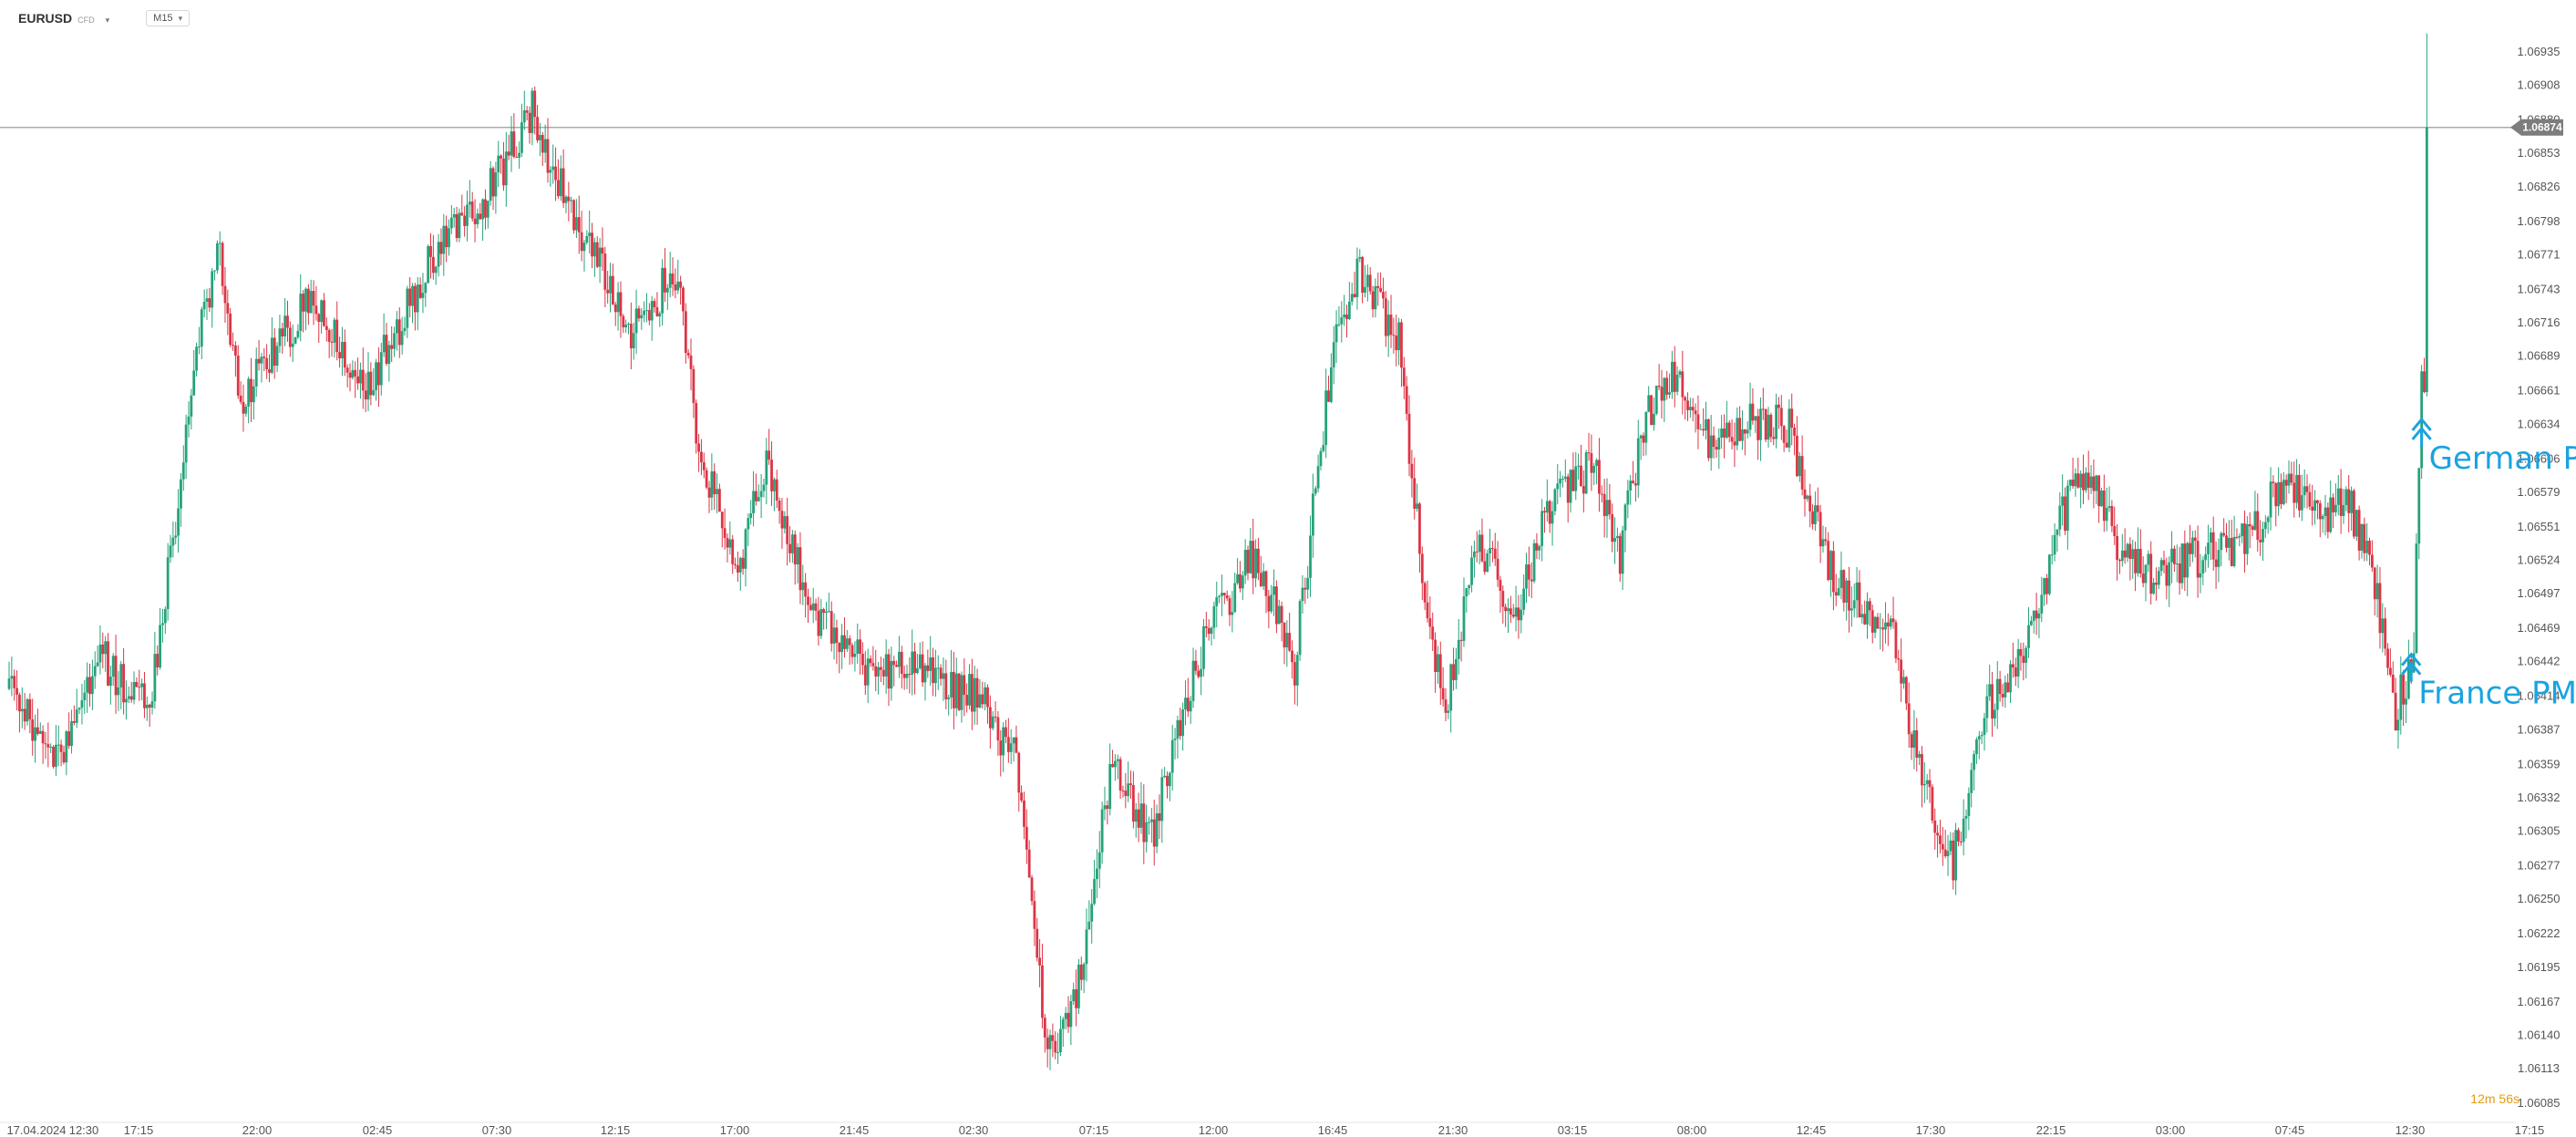 Image resolution: width=2576 pixels, height=1137 pixels. Describe the element at coordinates (168, 18) in the screenshot. I see `timeframe-selector: M15 ▾` at that location.